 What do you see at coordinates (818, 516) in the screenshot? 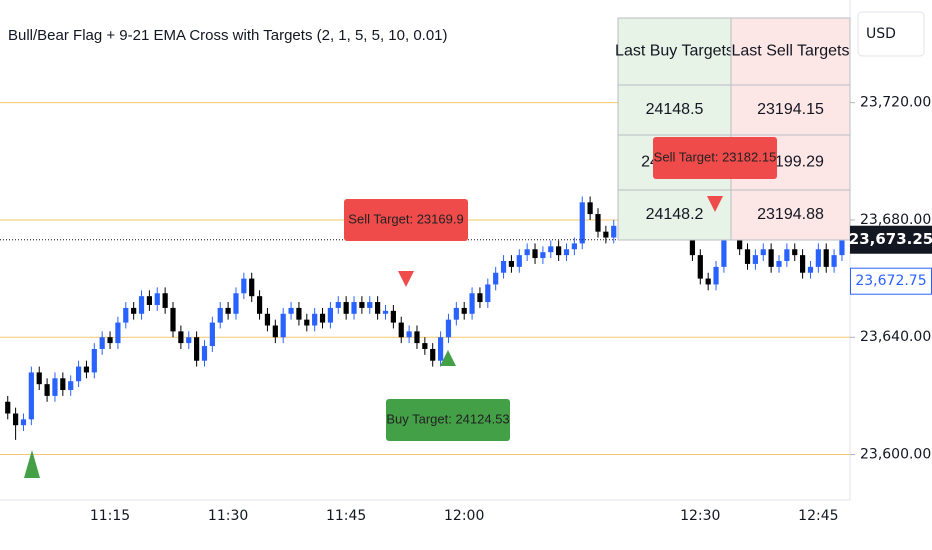
I see `x-tick-label: 12:45` at bounding box center [818, 516].